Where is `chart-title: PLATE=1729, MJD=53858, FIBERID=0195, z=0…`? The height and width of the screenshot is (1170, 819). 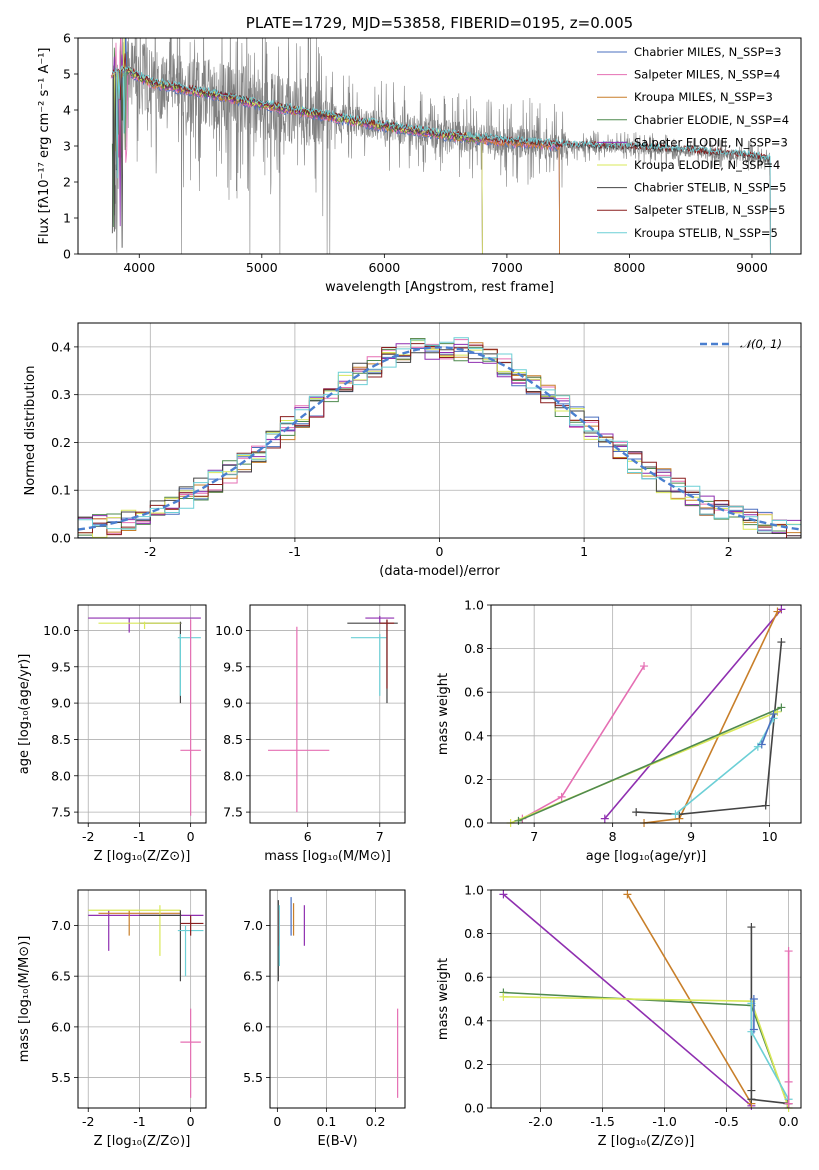 chart-title: PLATE=1729, MJD=53858, FIBERID=0195, z=0… is located at coordinates (439, 23).